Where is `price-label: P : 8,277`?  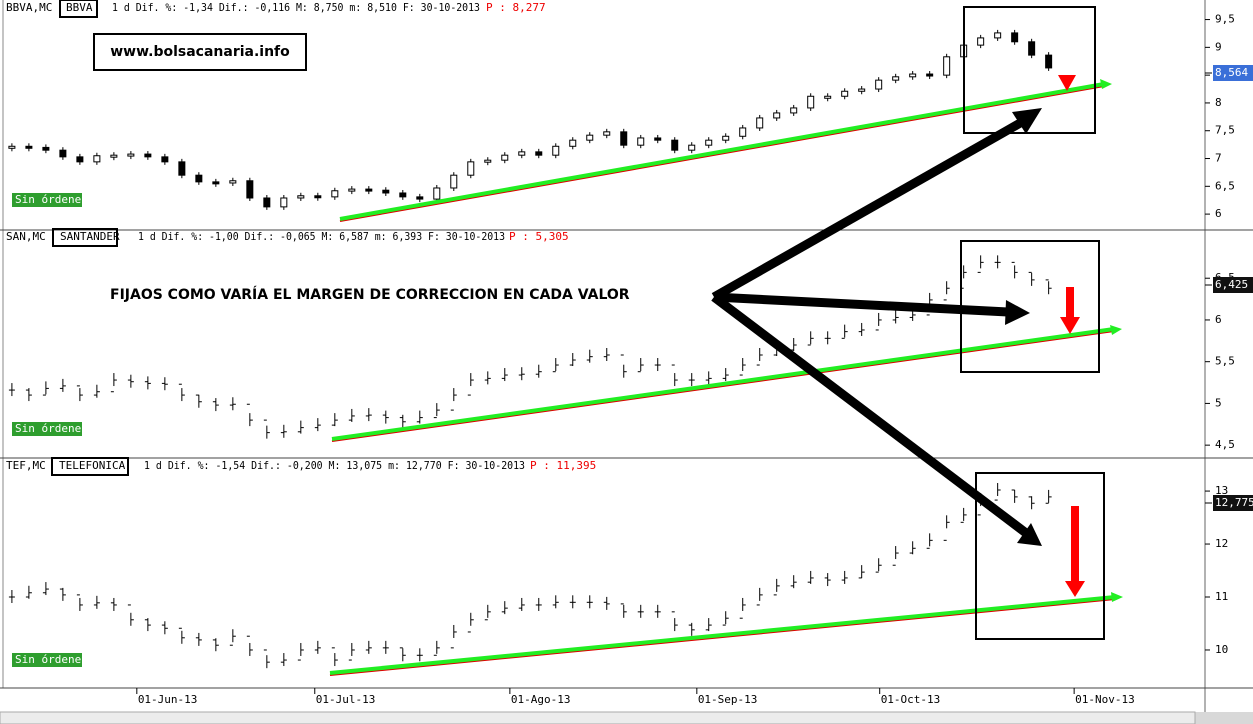
price-label: P : 8,277 is located at coordinates (516, 7).